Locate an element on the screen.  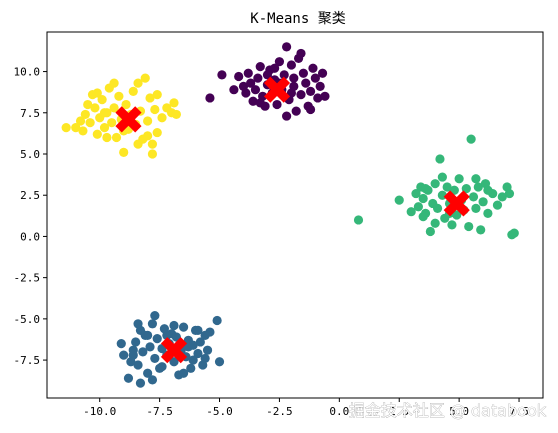
x-tick-label-5: 2.5 is located at coordinates (399, 411).